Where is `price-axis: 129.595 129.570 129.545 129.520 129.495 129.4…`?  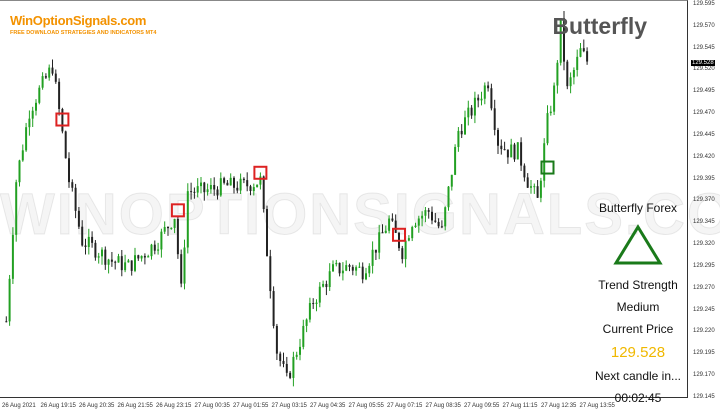 price-axis: 129.595 129.570 129.545 129.520 129.495 129.4… is located at coordinates (705, 207).